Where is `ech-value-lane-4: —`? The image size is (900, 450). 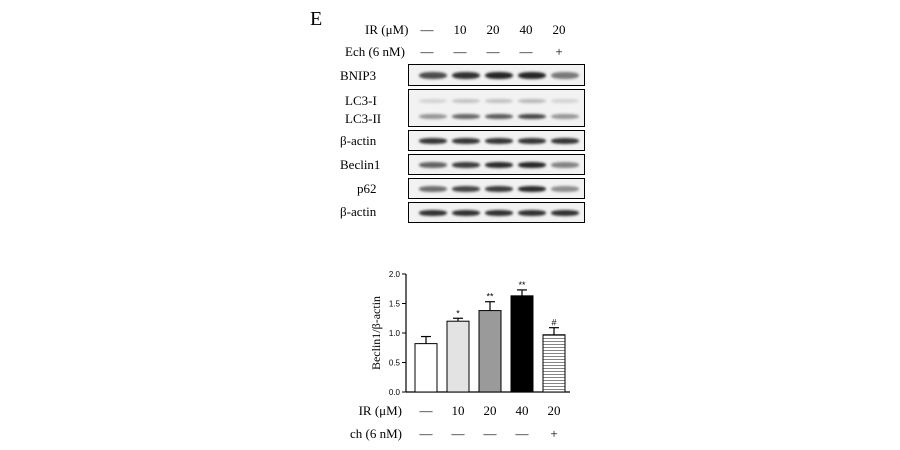 ech-value-lane-4: — is located at coordinates (526, 51).